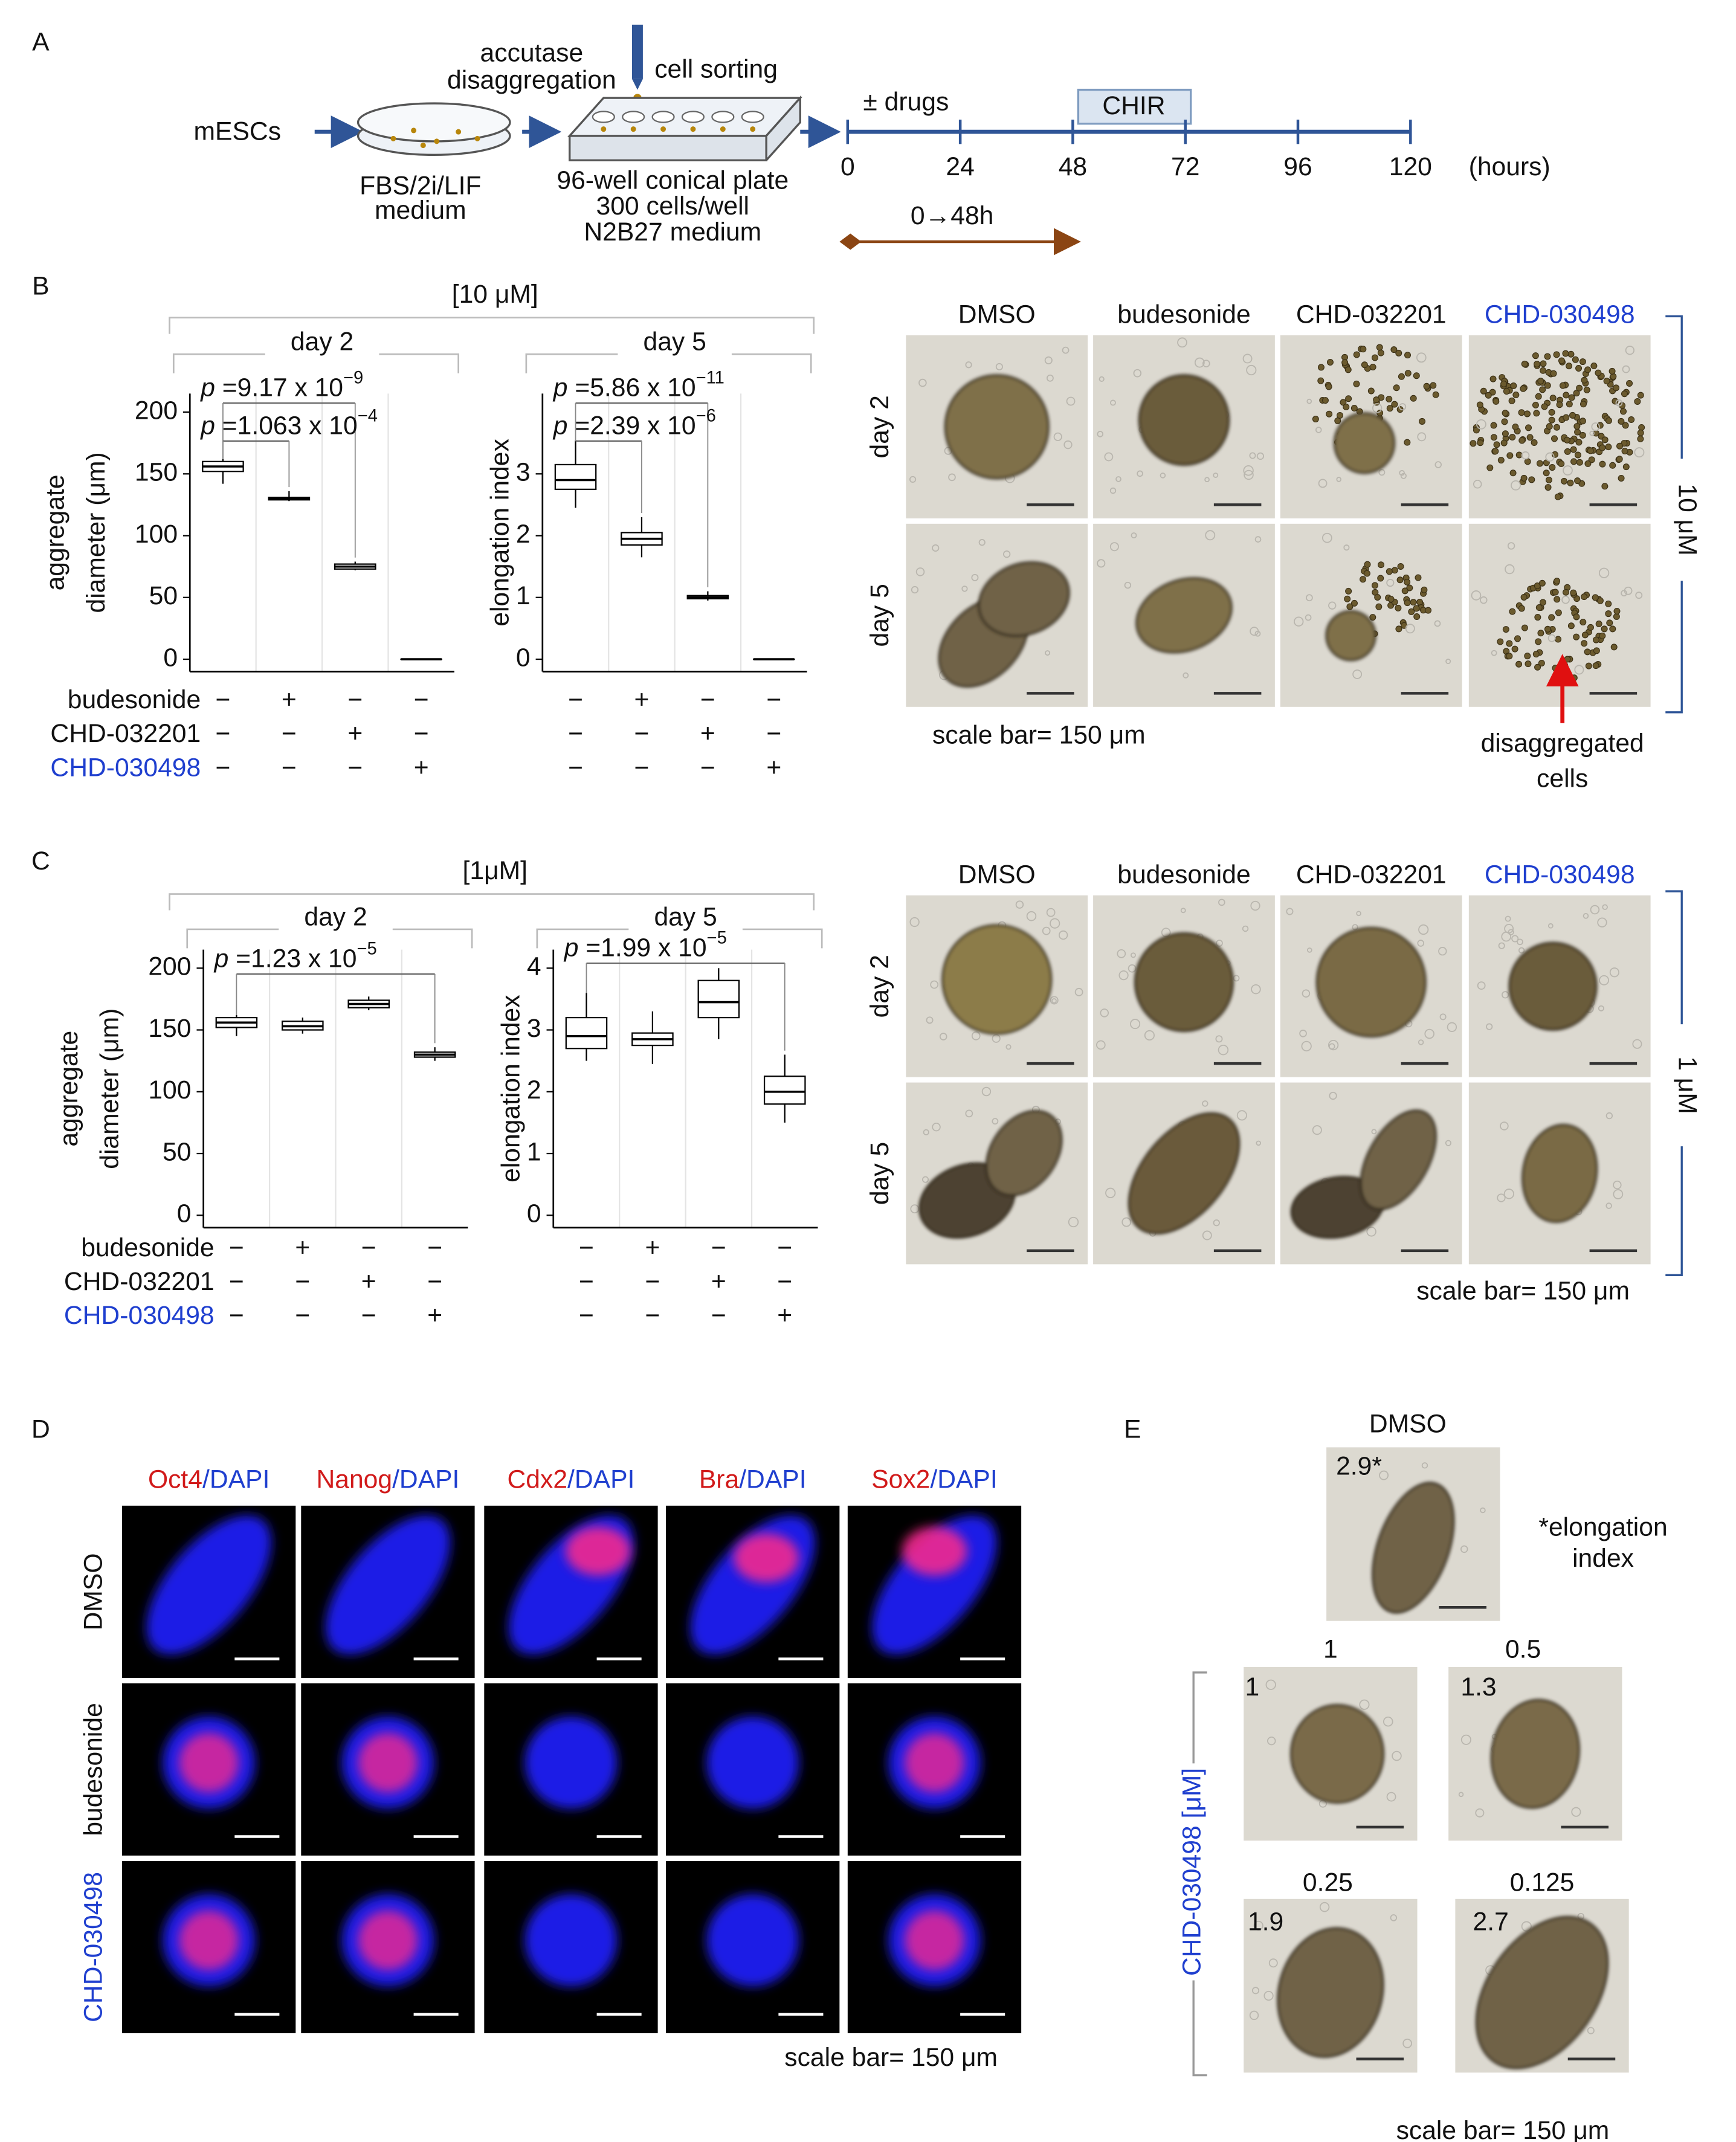 Image resolution: width=1736 pixels, height=2142 pixels. What do you see at coordinates (169, 1028) in the screenshot?
I see `y-tick-label: 150` at bounding box center [169, 1028].